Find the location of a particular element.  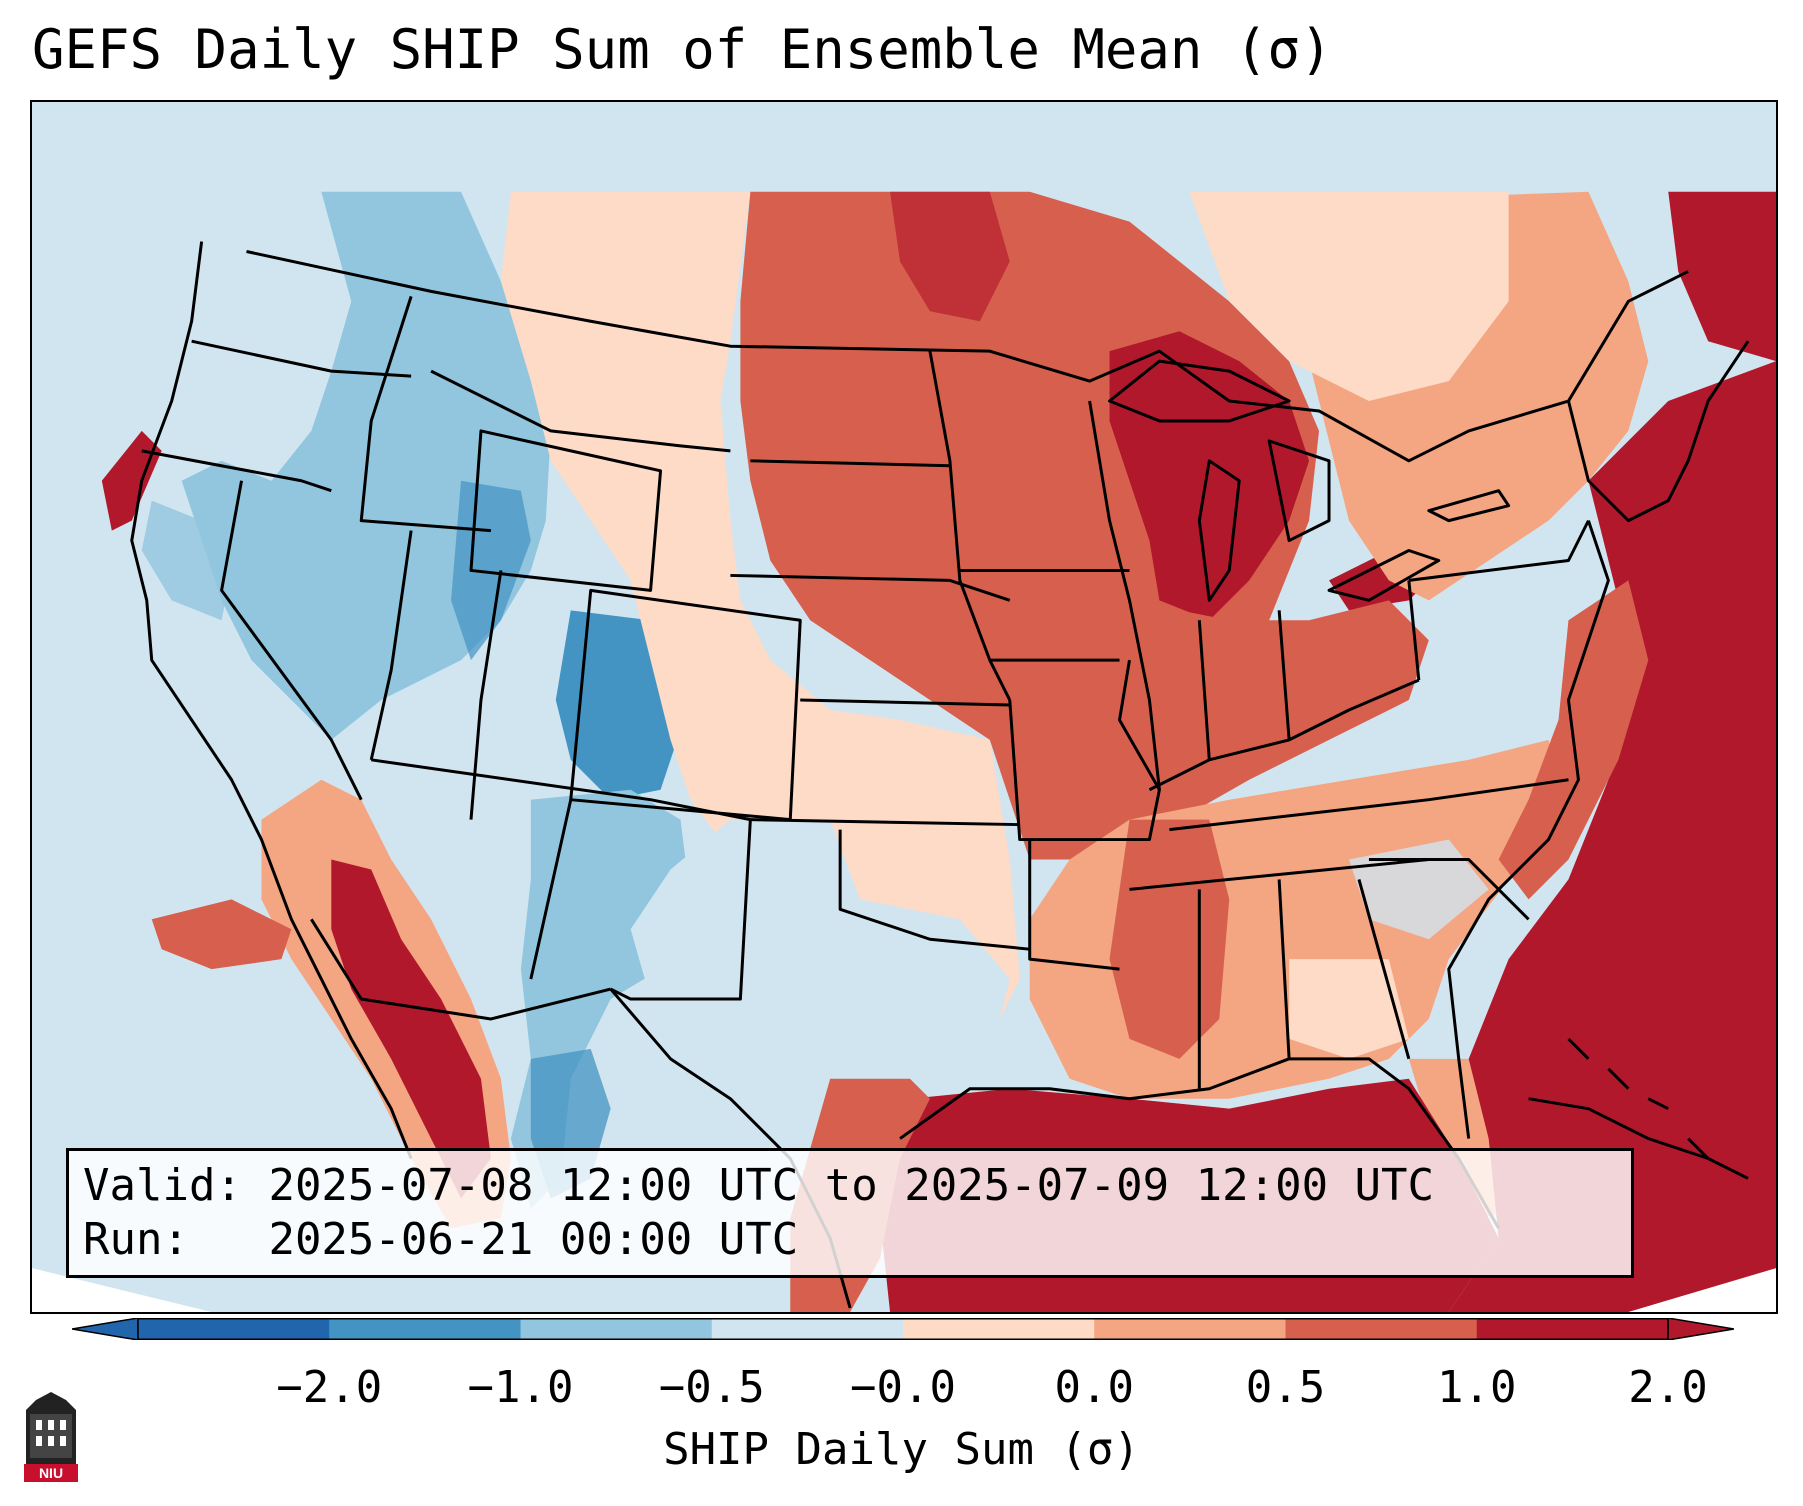

colorbar-tick-label: −2.0 is located at coordinates (329, 1387).